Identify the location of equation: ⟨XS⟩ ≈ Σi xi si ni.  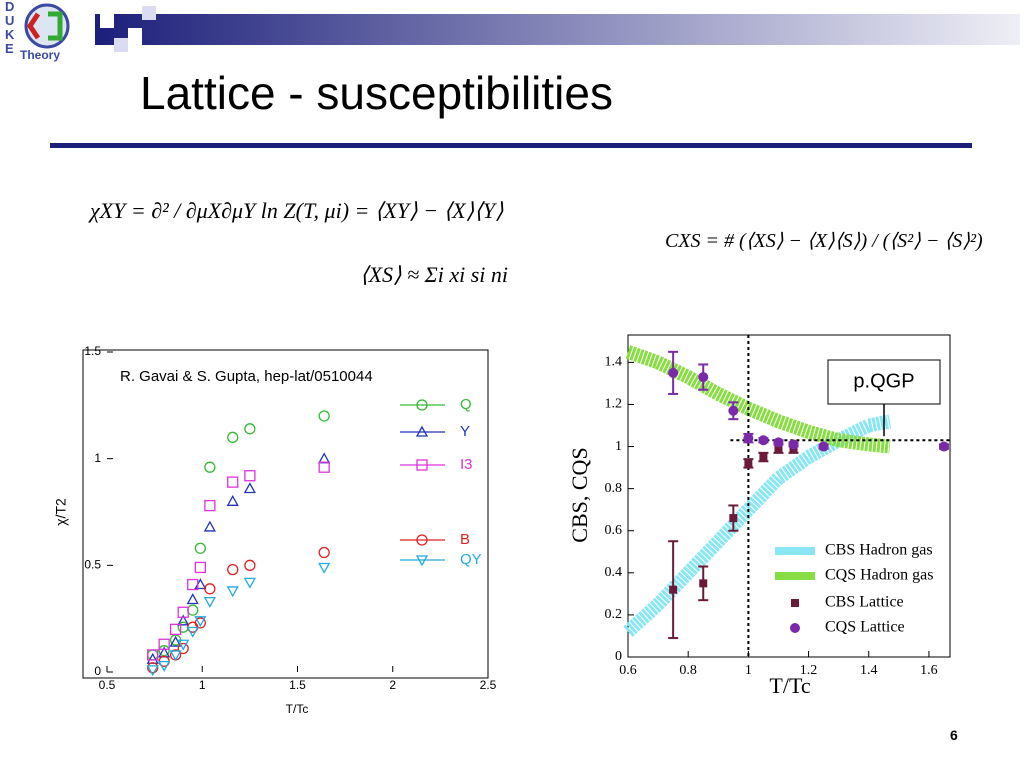
(434, 274).